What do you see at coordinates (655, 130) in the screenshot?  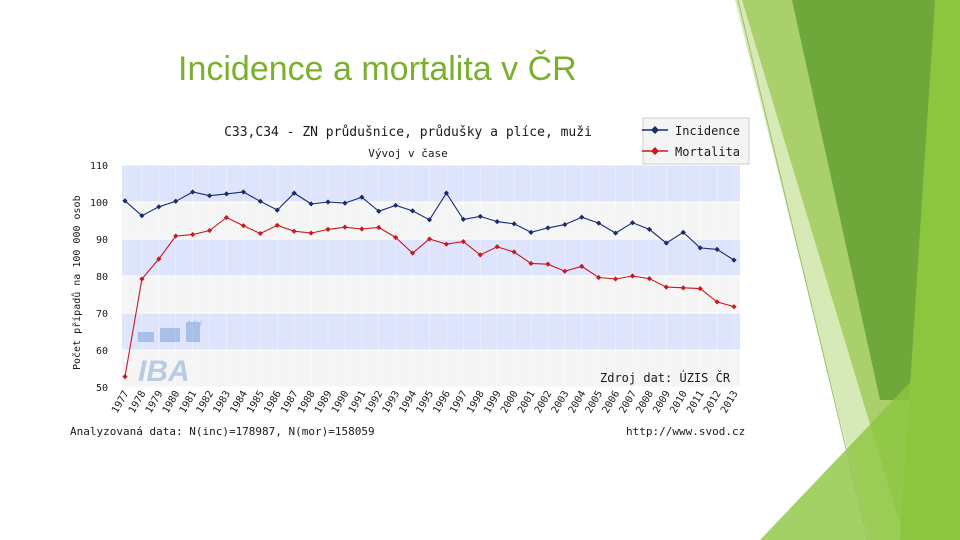 I see `legend-marker-incidence` at bounding box center [655, 130].